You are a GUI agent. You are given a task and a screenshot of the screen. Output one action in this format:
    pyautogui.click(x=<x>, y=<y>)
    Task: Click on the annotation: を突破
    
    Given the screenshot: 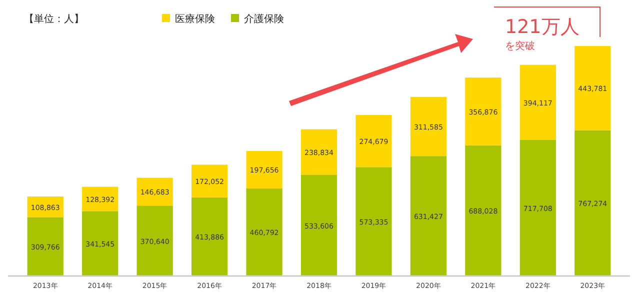 What is the action you would take?
    pyautogui.click(x=520, y=46)
    